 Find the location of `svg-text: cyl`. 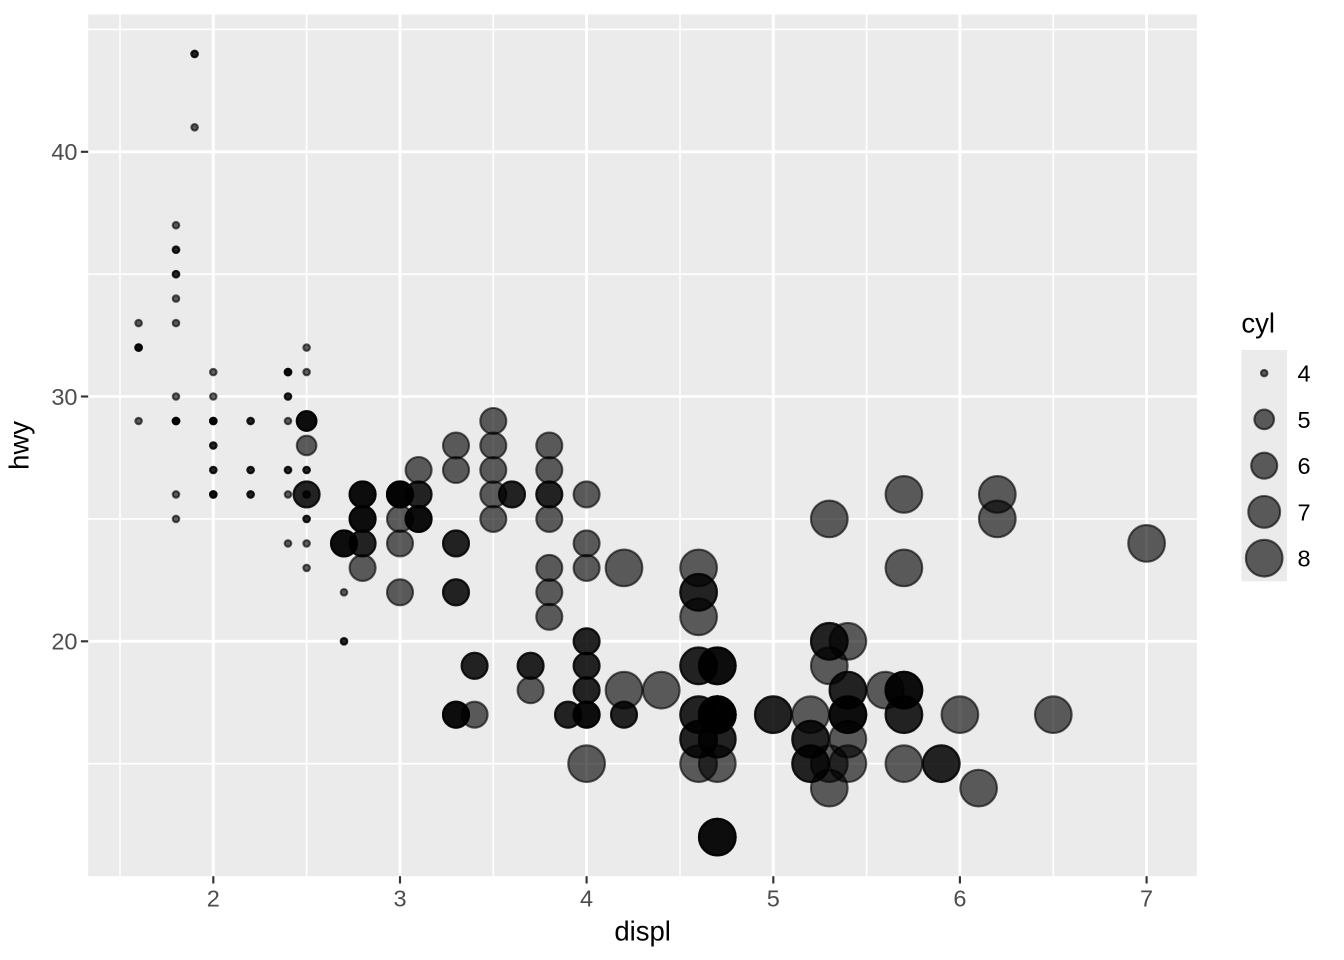

svg-text: cyl is located at coordinates (1258, 323).